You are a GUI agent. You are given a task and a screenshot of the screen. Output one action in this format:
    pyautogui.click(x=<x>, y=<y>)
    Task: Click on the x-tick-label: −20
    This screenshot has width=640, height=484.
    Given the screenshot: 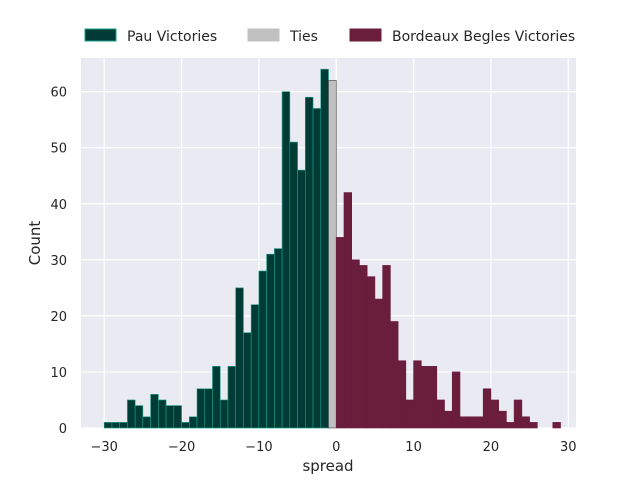 What is the action you would take?
    pyautogui.click(x=181, y=447)
    